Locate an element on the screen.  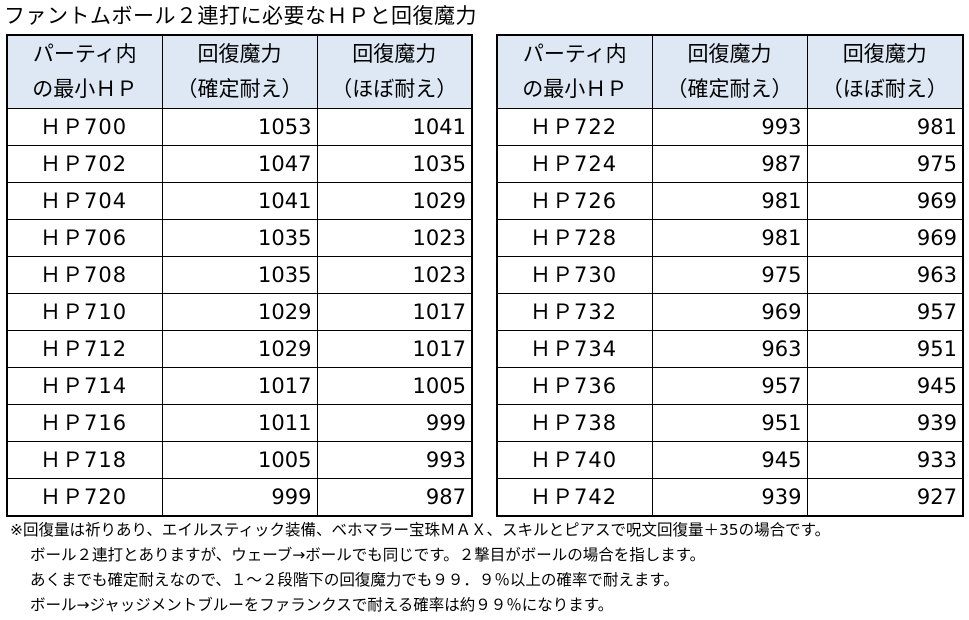
heal-guaranteed-cell: 939 is located at coordinates (729, 497).